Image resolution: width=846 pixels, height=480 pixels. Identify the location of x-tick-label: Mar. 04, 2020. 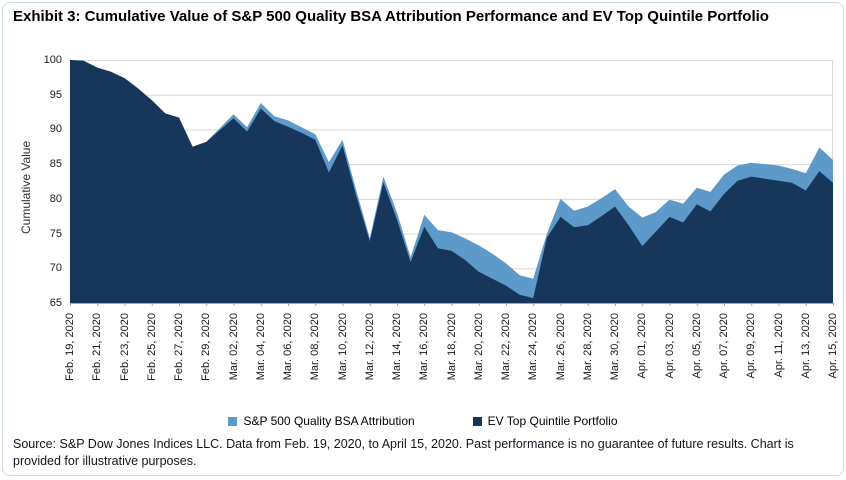
(260, 347).